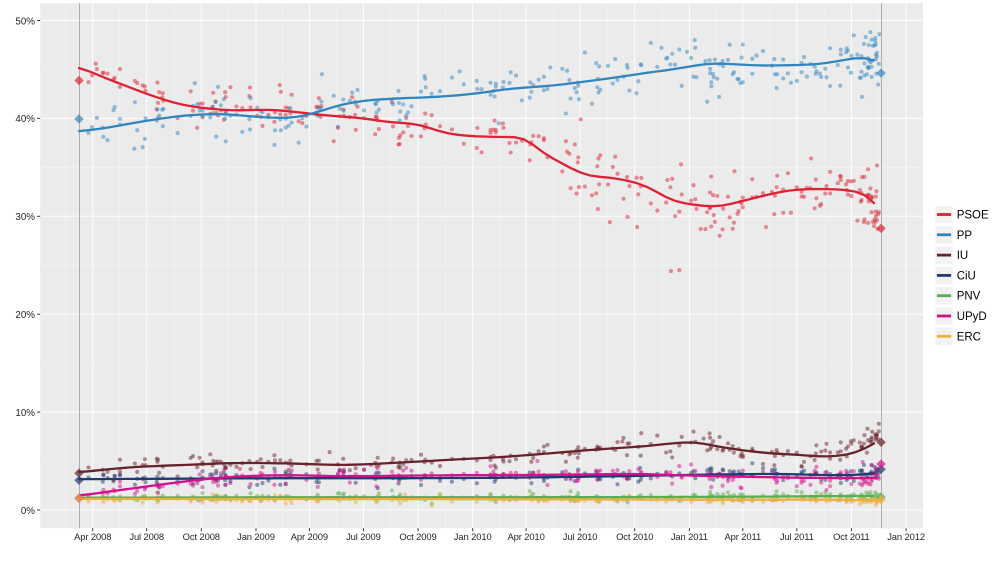 The image size is (1000, 561). Describe the element at coordinates (25, 21) in the screenshot. I see `svg-text: 50%` at that location.